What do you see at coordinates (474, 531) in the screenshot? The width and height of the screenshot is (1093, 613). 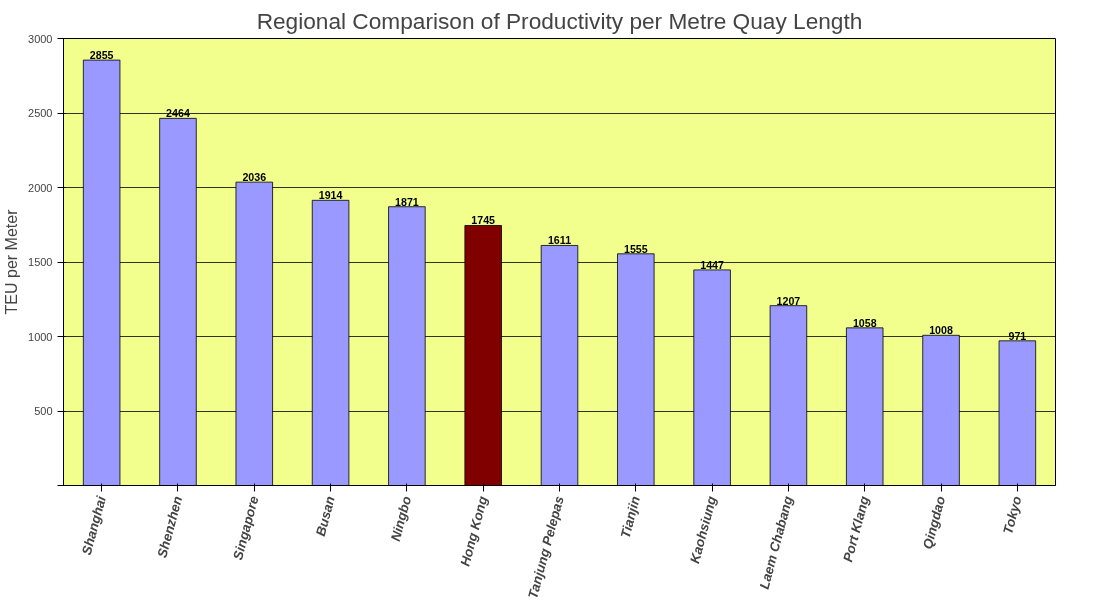 I see `x-tick-label: Hong Kong` at bounding box center [474, 531].